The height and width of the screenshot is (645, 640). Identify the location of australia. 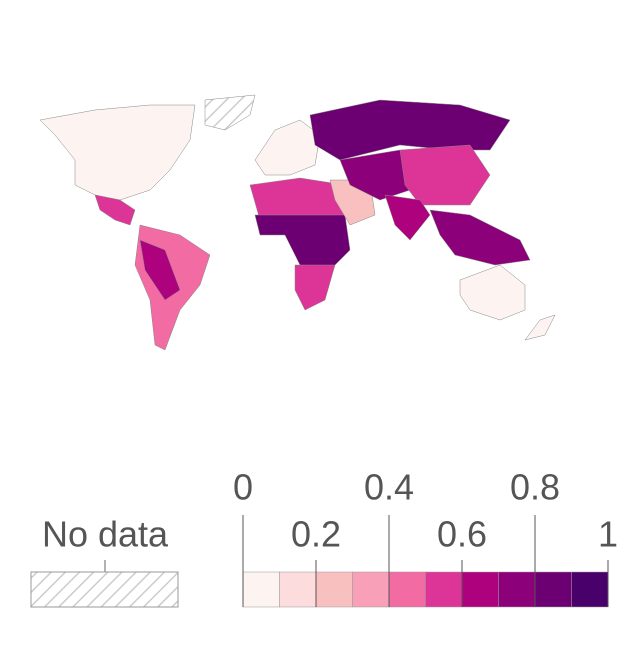
(492, 292).